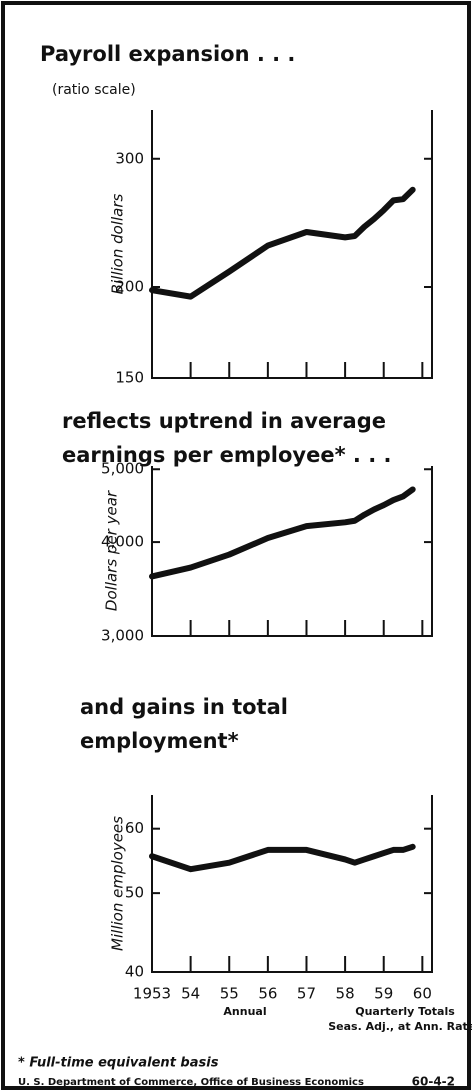  What do you see at coordinates (167, 54) in the screenshot?
I see `chart-title: Payroll expansion . . .` at bounding box center [167, 54].